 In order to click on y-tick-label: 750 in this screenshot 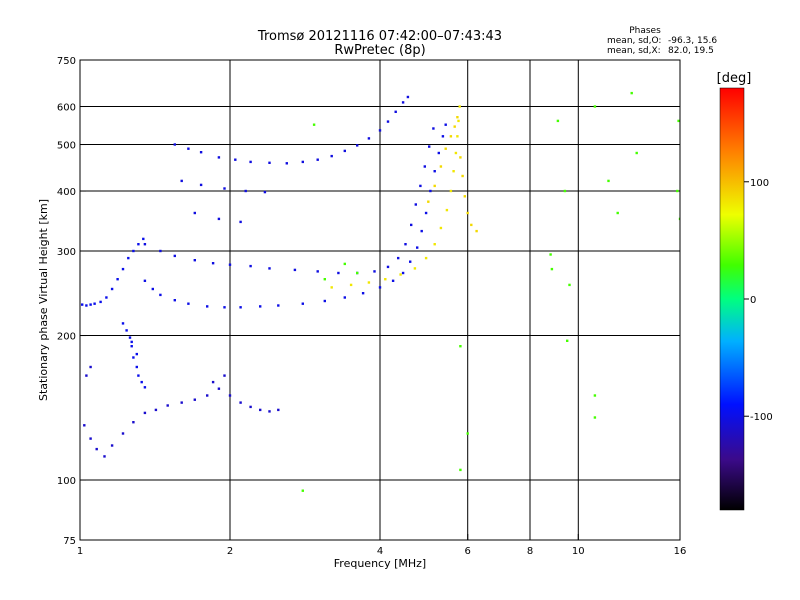, I will do `click(66, 61)`.